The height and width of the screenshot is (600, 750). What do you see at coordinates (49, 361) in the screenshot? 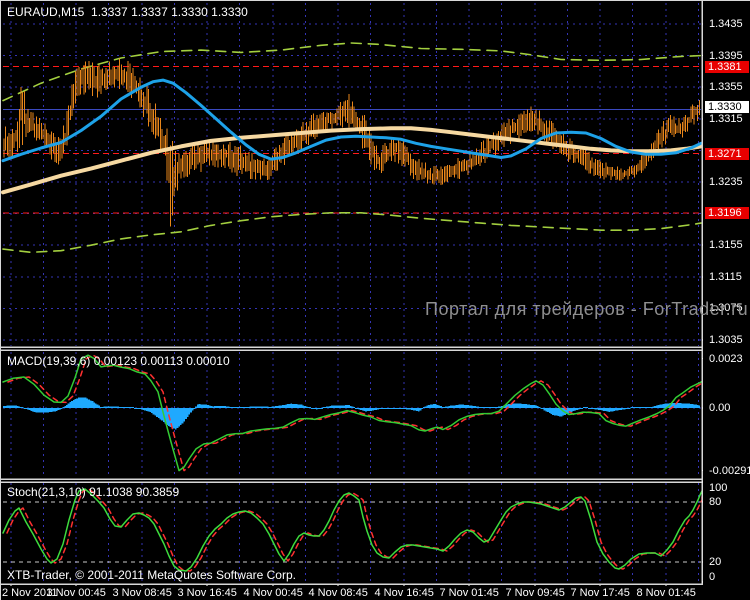
I see `macd-name: MACD(19,39,6)` at bounding box center [49, 361].